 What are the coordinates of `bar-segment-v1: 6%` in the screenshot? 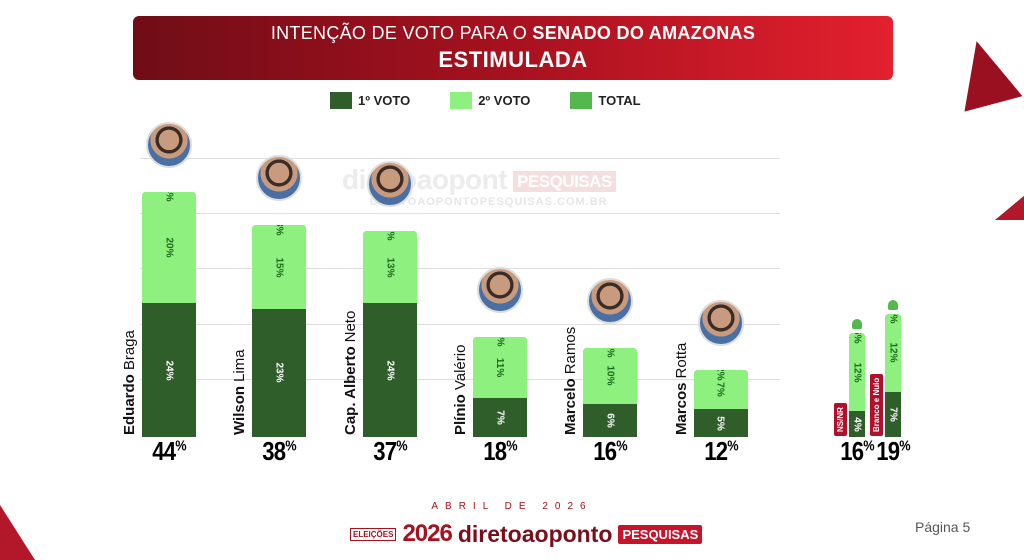 It's located at (610, 420).